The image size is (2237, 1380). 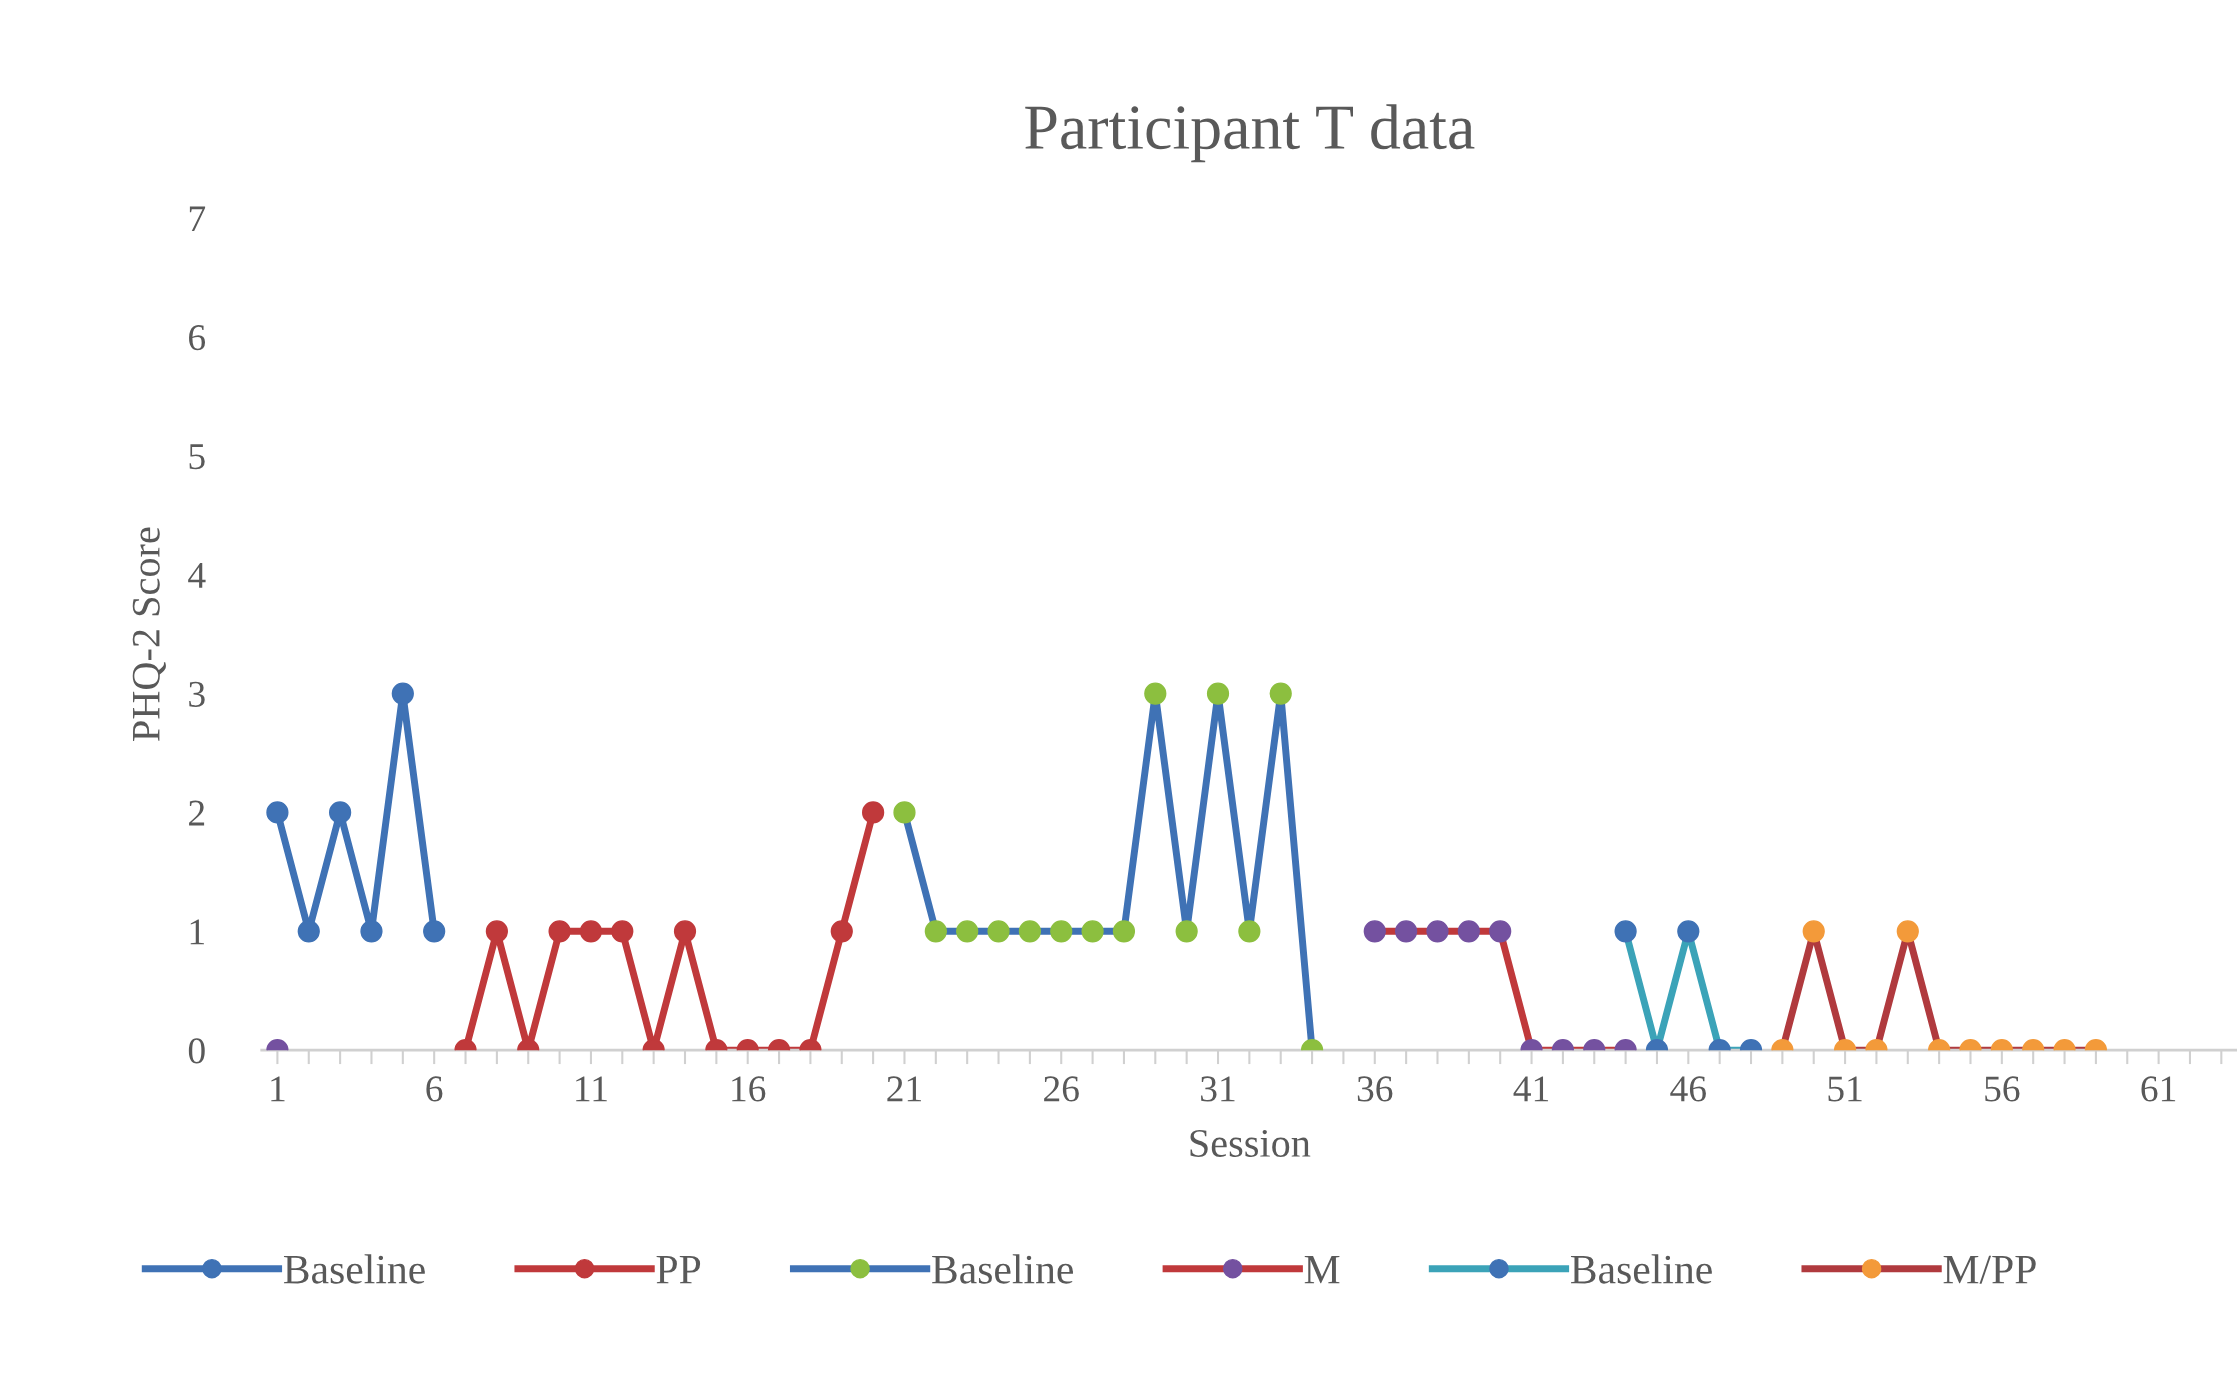 I want to click on x-tick-label: 6, so click(x=434, y=1089).